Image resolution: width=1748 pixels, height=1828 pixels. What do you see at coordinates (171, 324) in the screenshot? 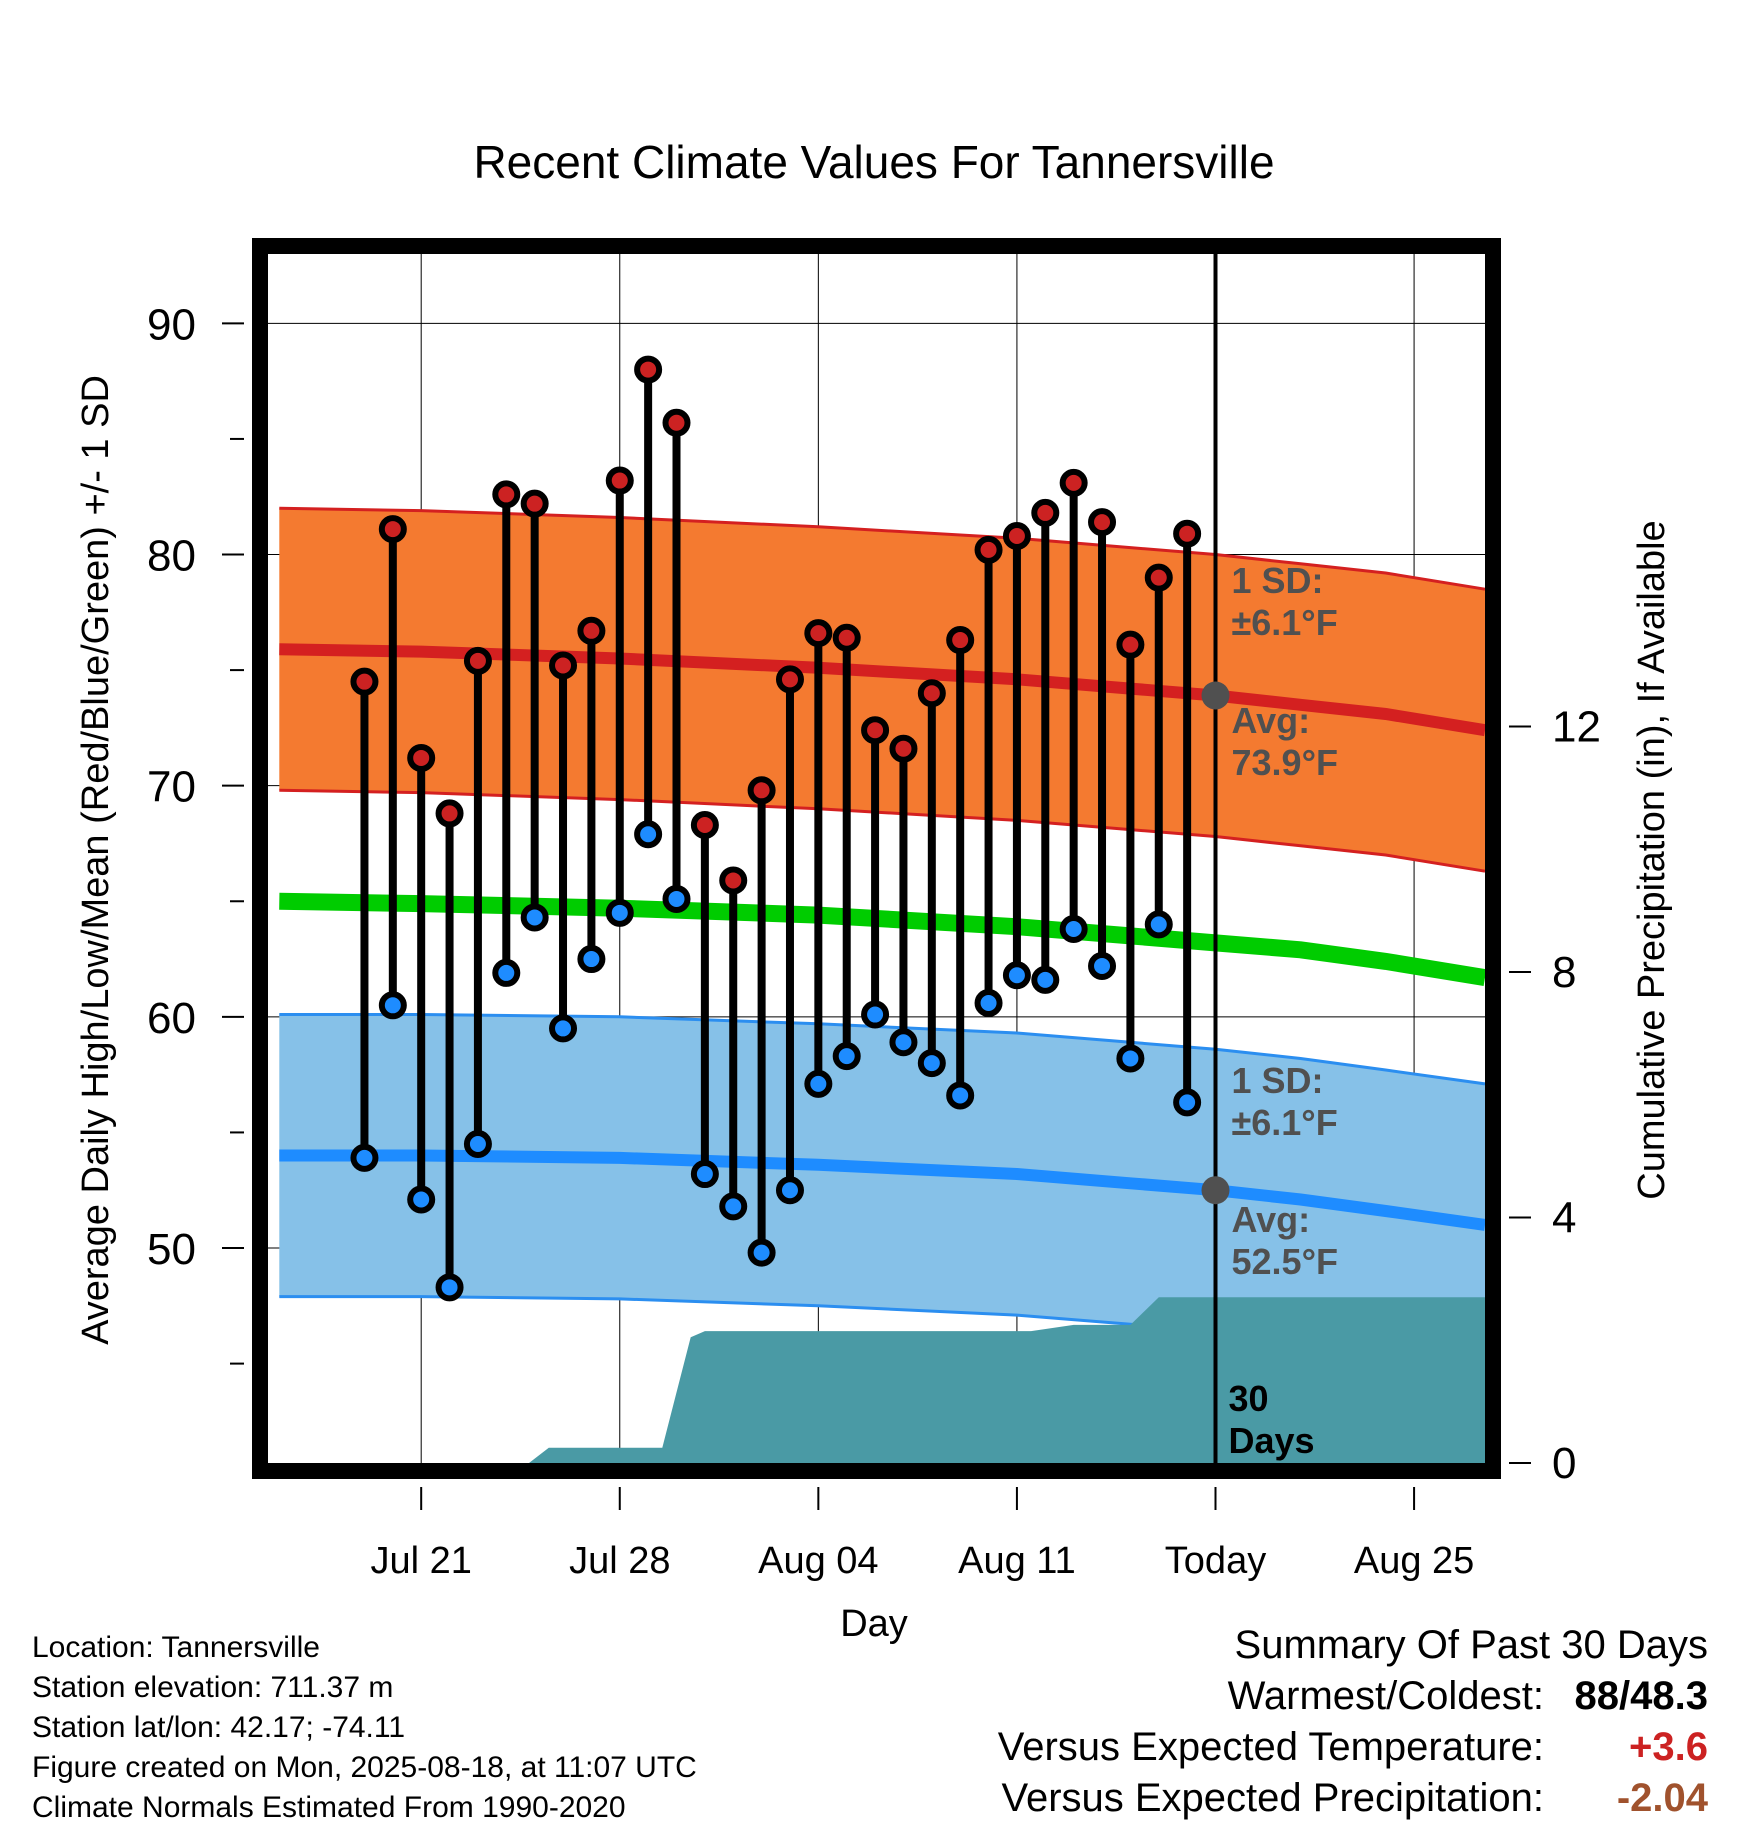
I see `y-tick-label: 90` at bounding box center [171, 324].